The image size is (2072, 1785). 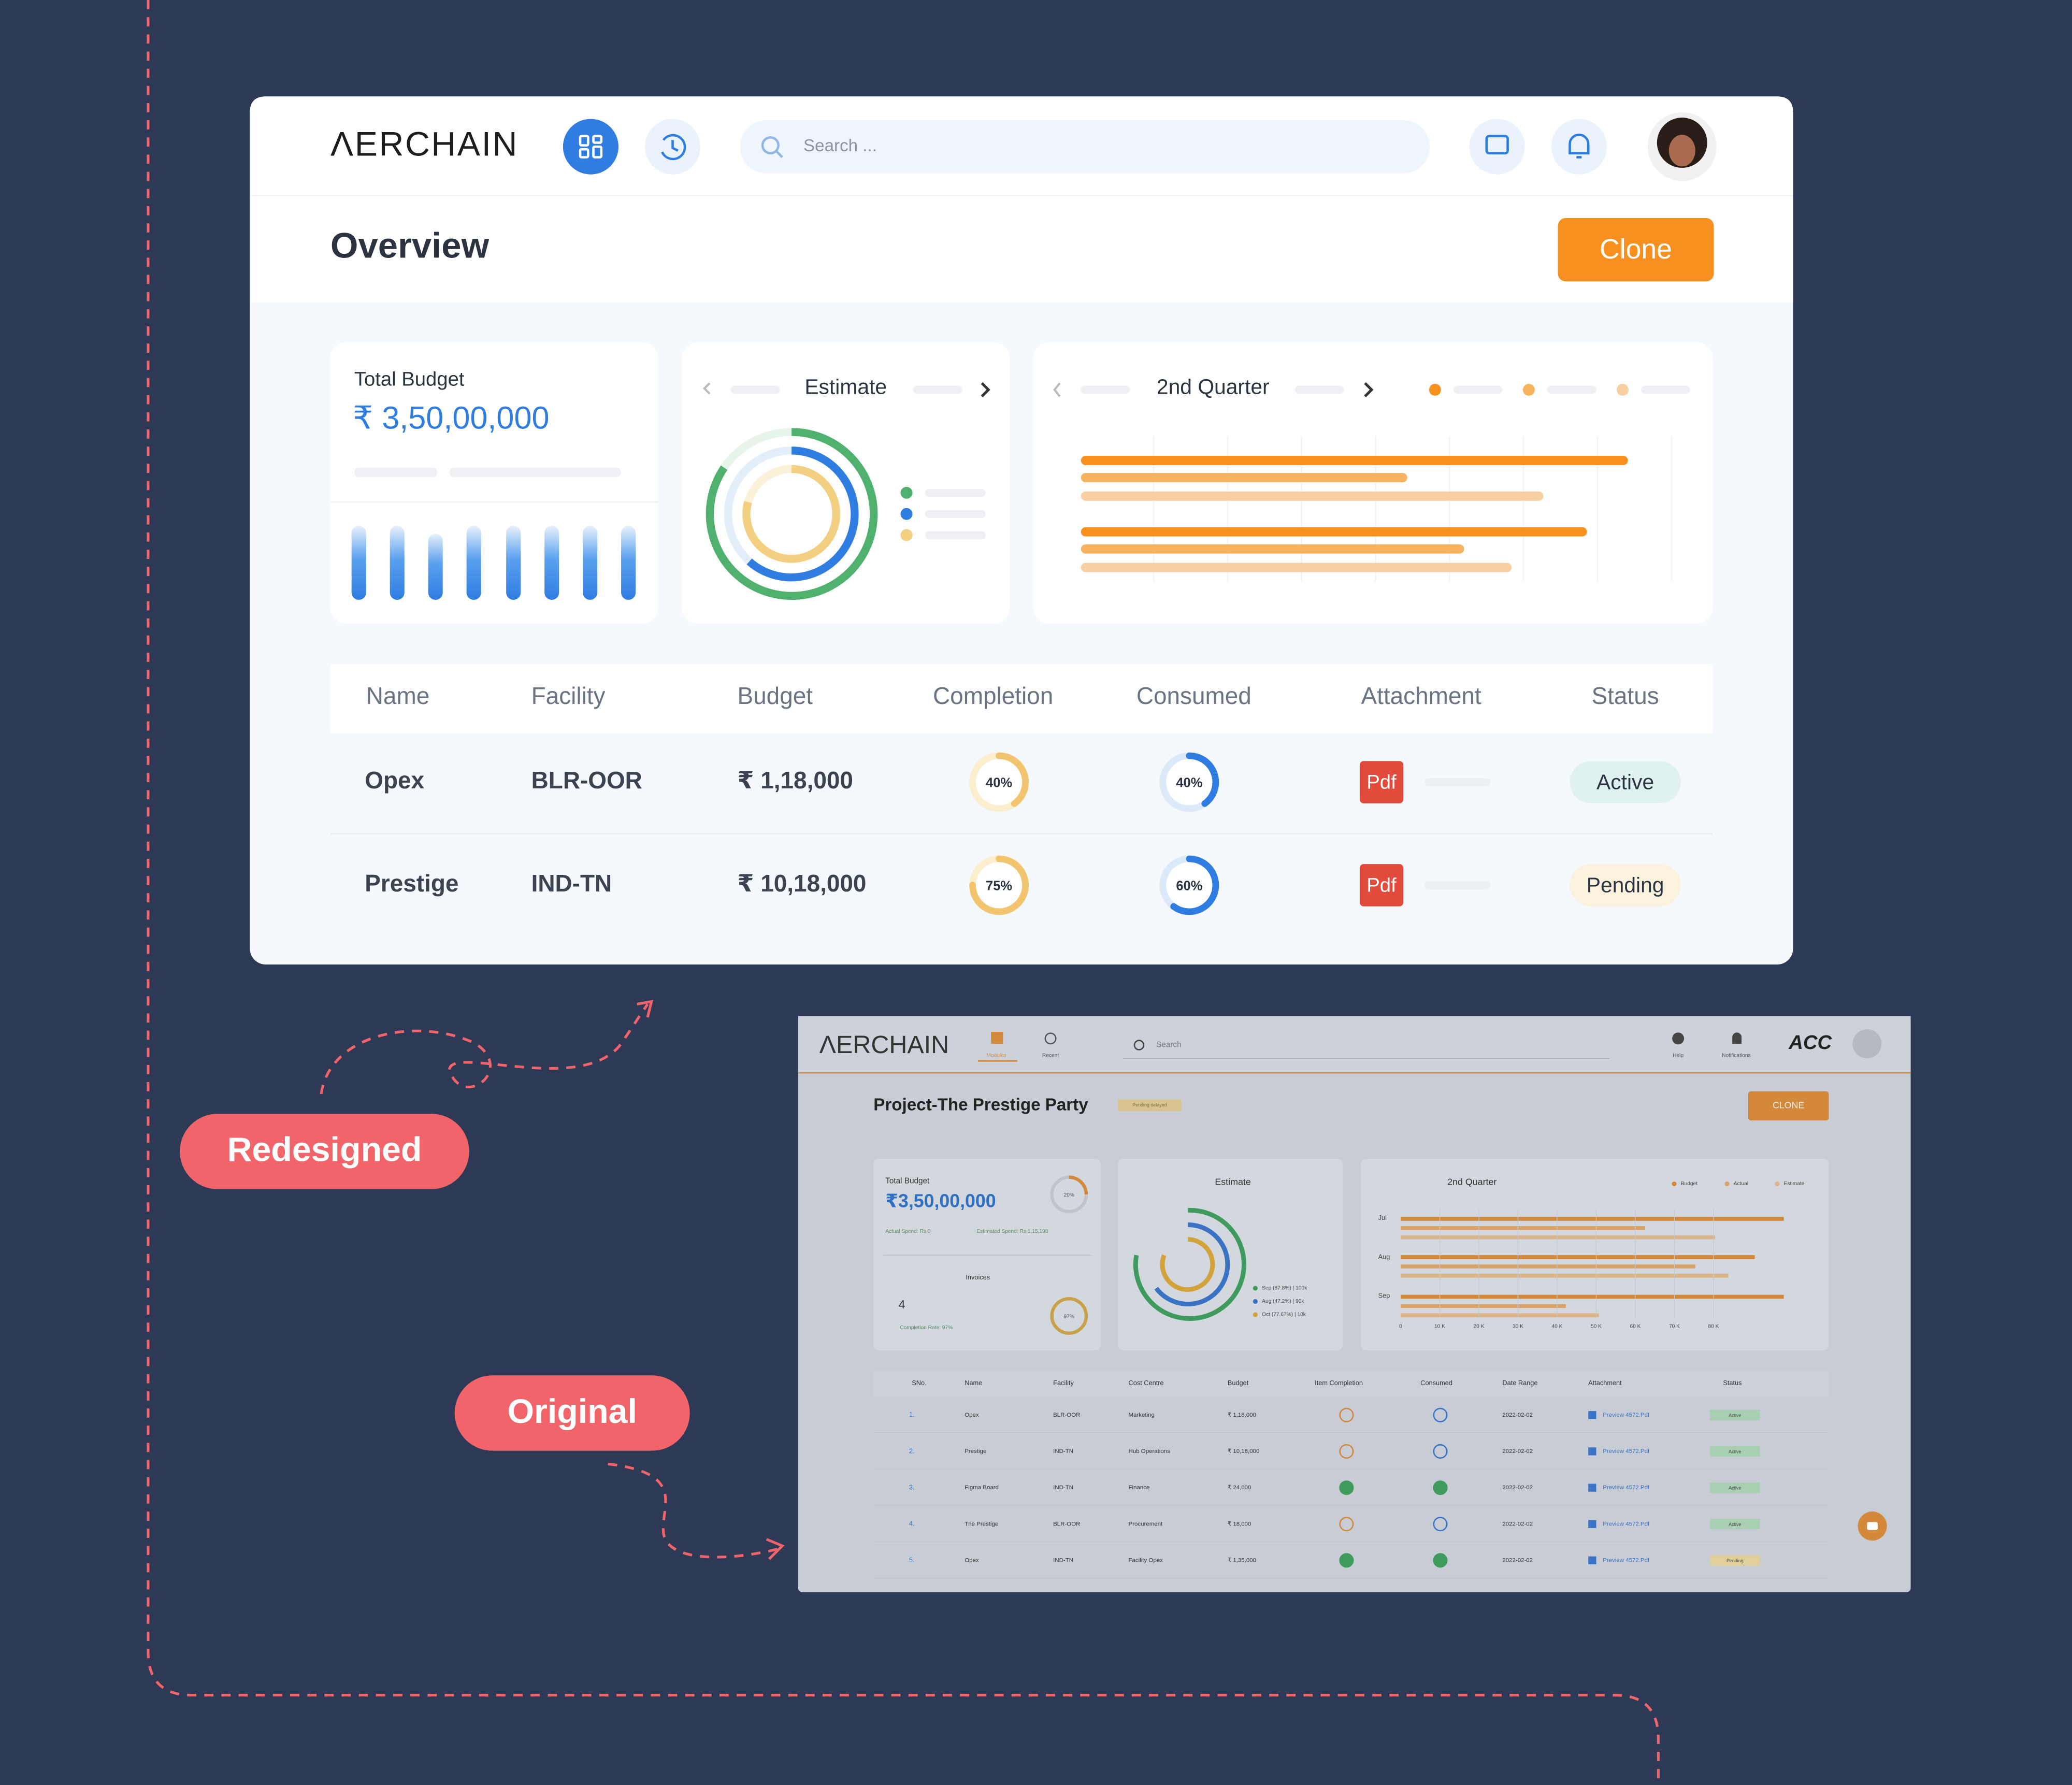 What do you see at coordinates (980, 1105) in the screenshot?
I see `project-title: Project-The Prestige Party` at bounding box center [980, 1105].